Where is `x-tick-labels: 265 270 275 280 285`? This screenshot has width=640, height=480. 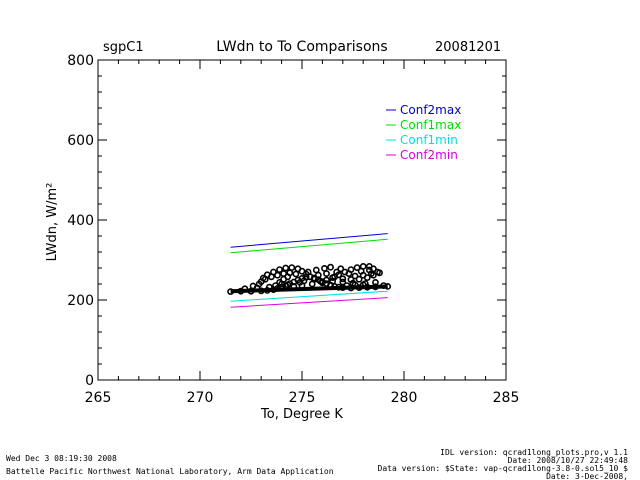 x-tick-labels: 265 270 275 280 285 is located at coordinates (302, 398).